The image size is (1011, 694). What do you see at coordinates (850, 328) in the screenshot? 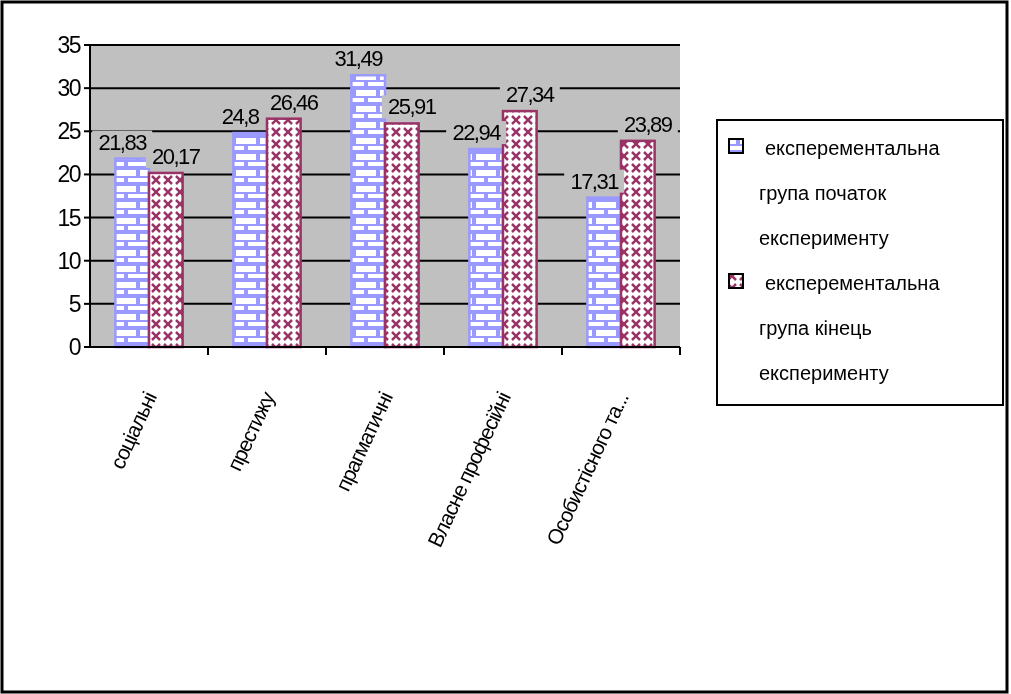
I see `legend-label: експерементальна група кінець експерименту` at bounding box center [850, 328].